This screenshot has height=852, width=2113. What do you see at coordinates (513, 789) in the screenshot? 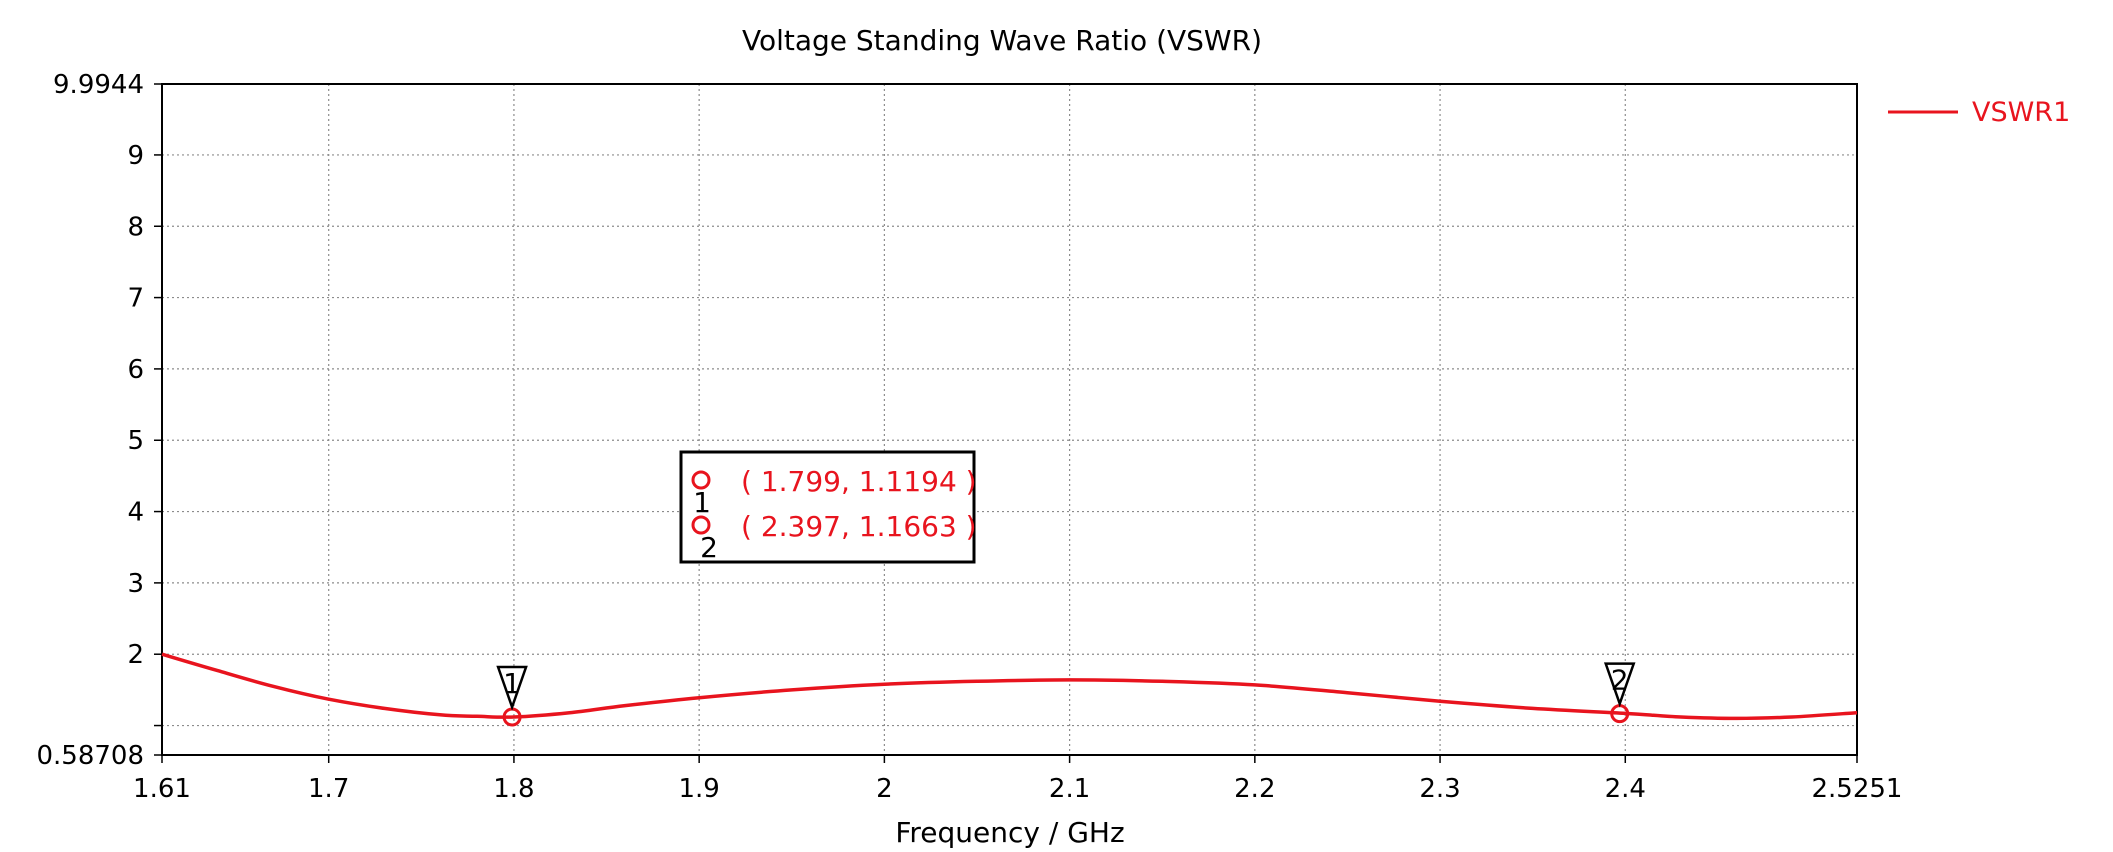
I see `x-tick-label: 1.8` at bounding box center [513, 789].